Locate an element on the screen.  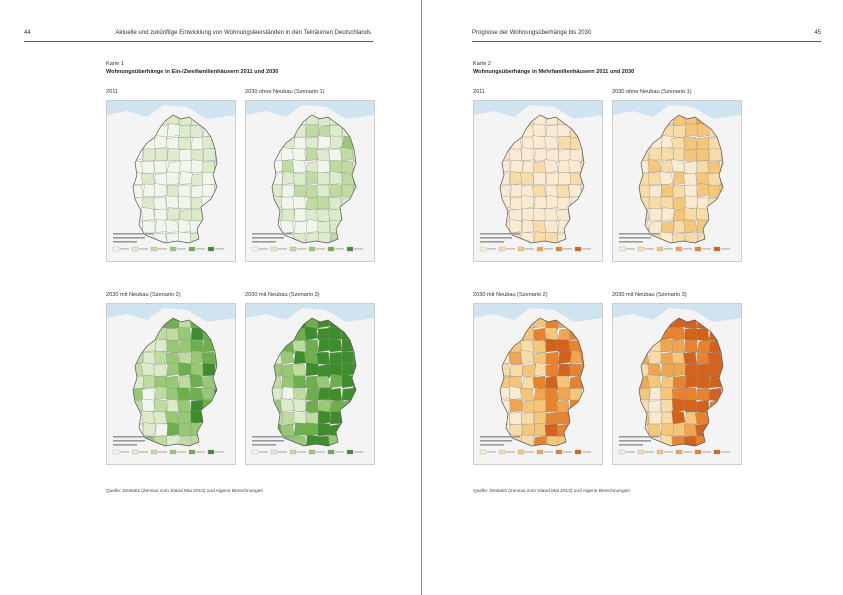
right-map-2011 is located at coordinates (538, 181).